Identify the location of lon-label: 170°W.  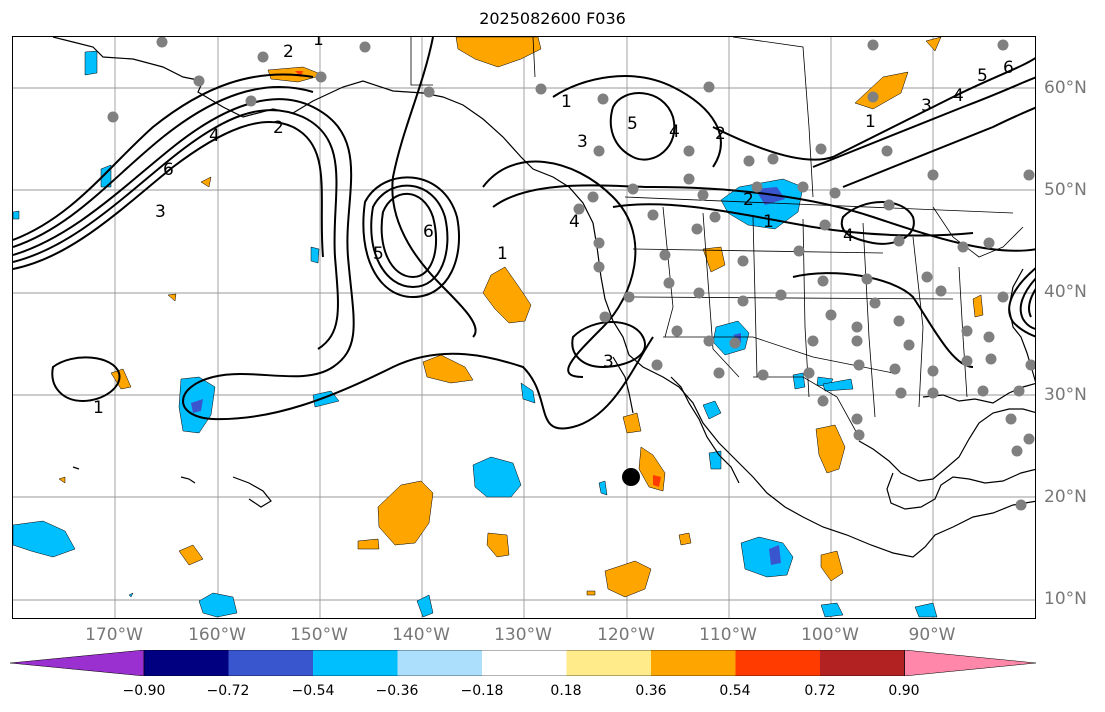
(114, 635).